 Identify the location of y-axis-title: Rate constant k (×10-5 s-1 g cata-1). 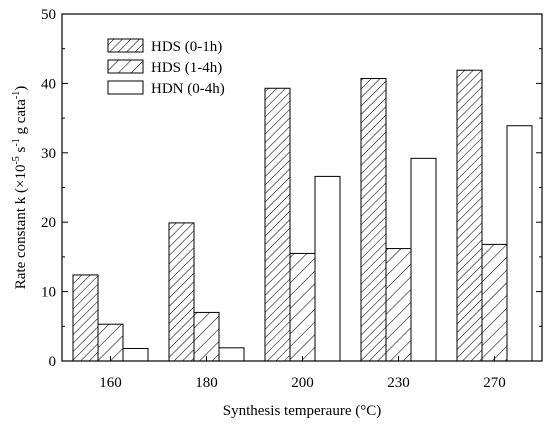
(20, 187).